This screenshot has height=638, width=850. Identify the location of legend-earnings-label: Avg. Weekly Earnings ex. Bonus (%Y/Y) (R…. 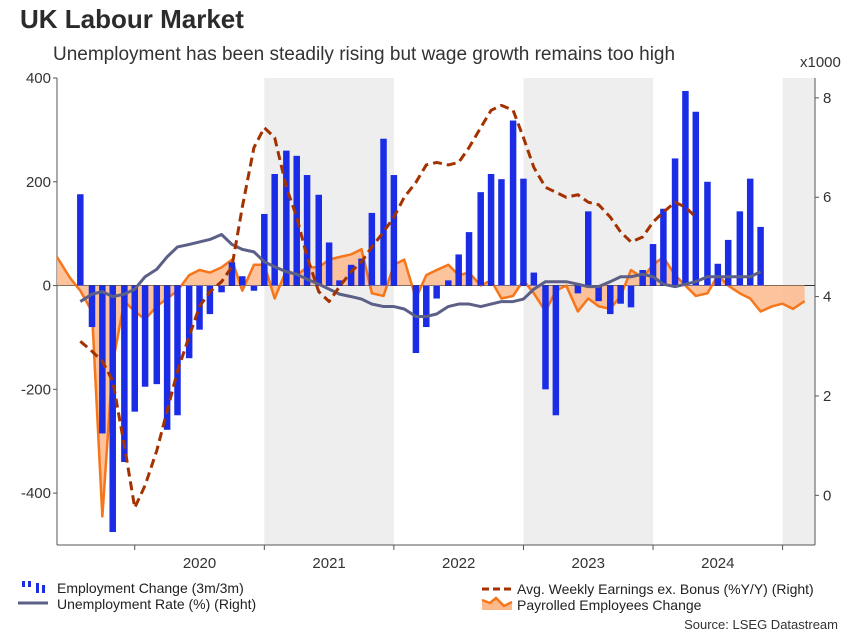
(665, 589).